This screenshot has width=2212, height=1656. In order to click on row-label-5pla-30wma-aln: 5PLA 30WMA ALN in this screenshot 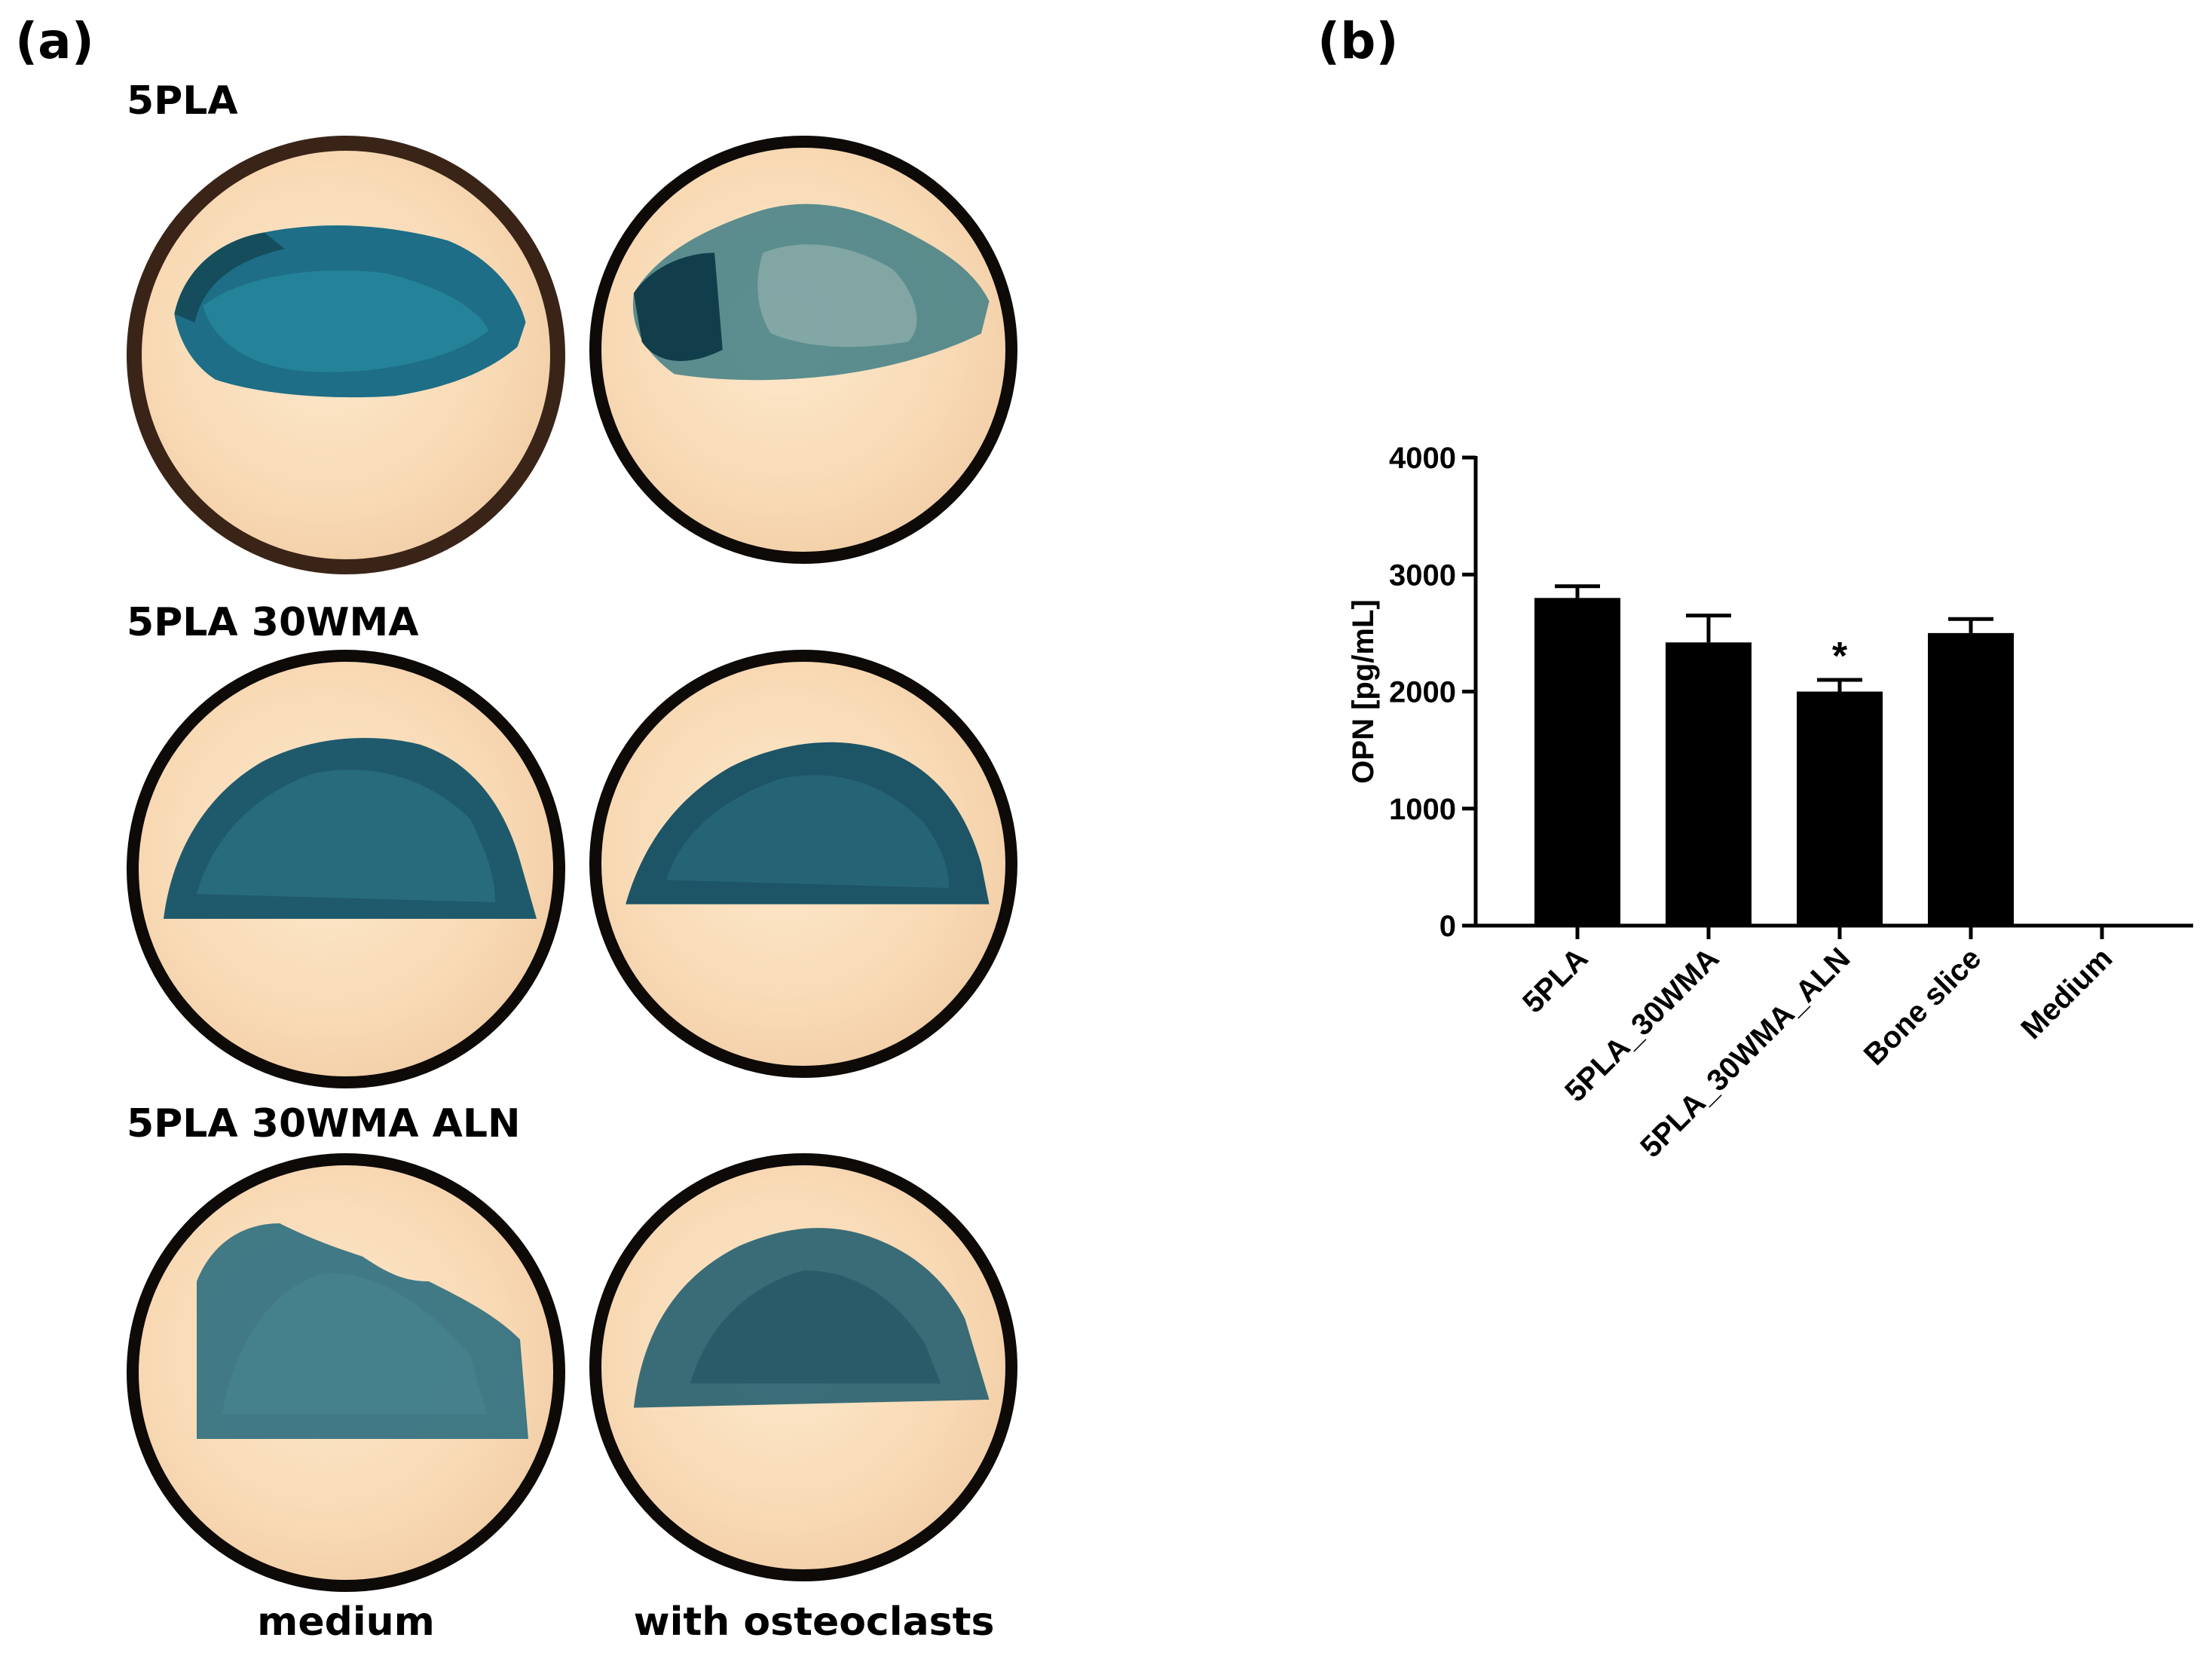, I will do `click(324, 1123)`.